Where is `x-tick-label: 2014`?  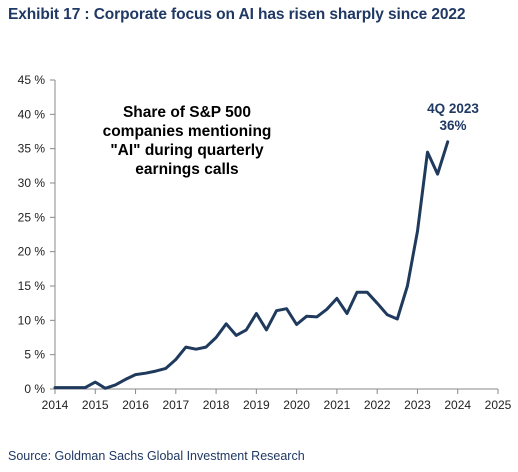 x-tick-label: 2014 is located at coordinates (55, 405).